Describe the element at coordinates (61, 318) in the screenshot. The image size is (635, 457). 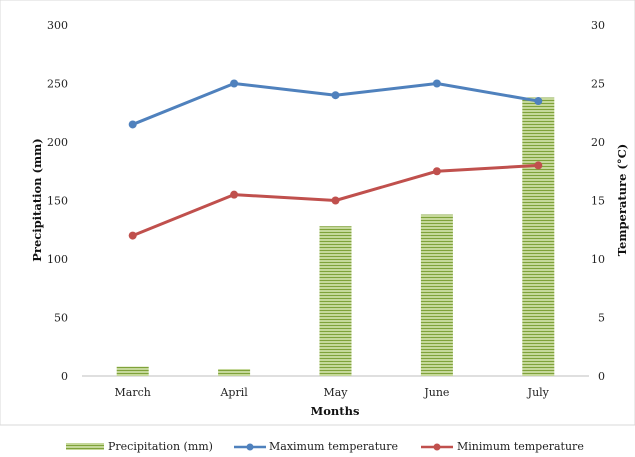
I see `y-tick-label: 50` at that location.